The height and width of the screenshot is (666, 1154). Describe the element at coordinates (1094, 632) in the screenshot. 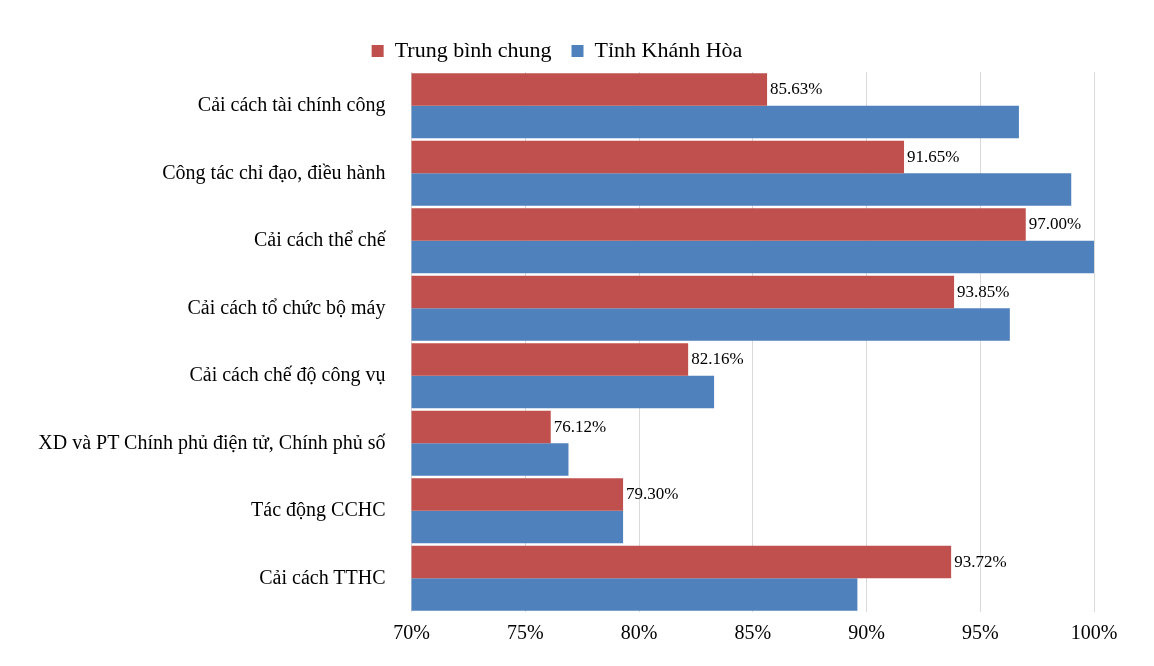

I see `x-tick-label: 100%` at that location.